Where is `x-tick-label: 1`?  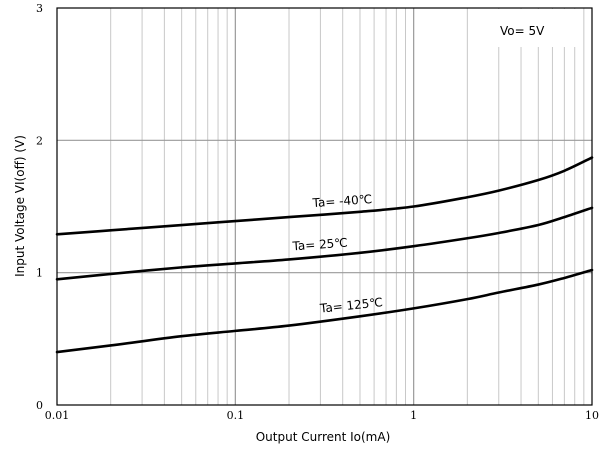 x-tick-label: 1 is located at coordinates (413, 415).